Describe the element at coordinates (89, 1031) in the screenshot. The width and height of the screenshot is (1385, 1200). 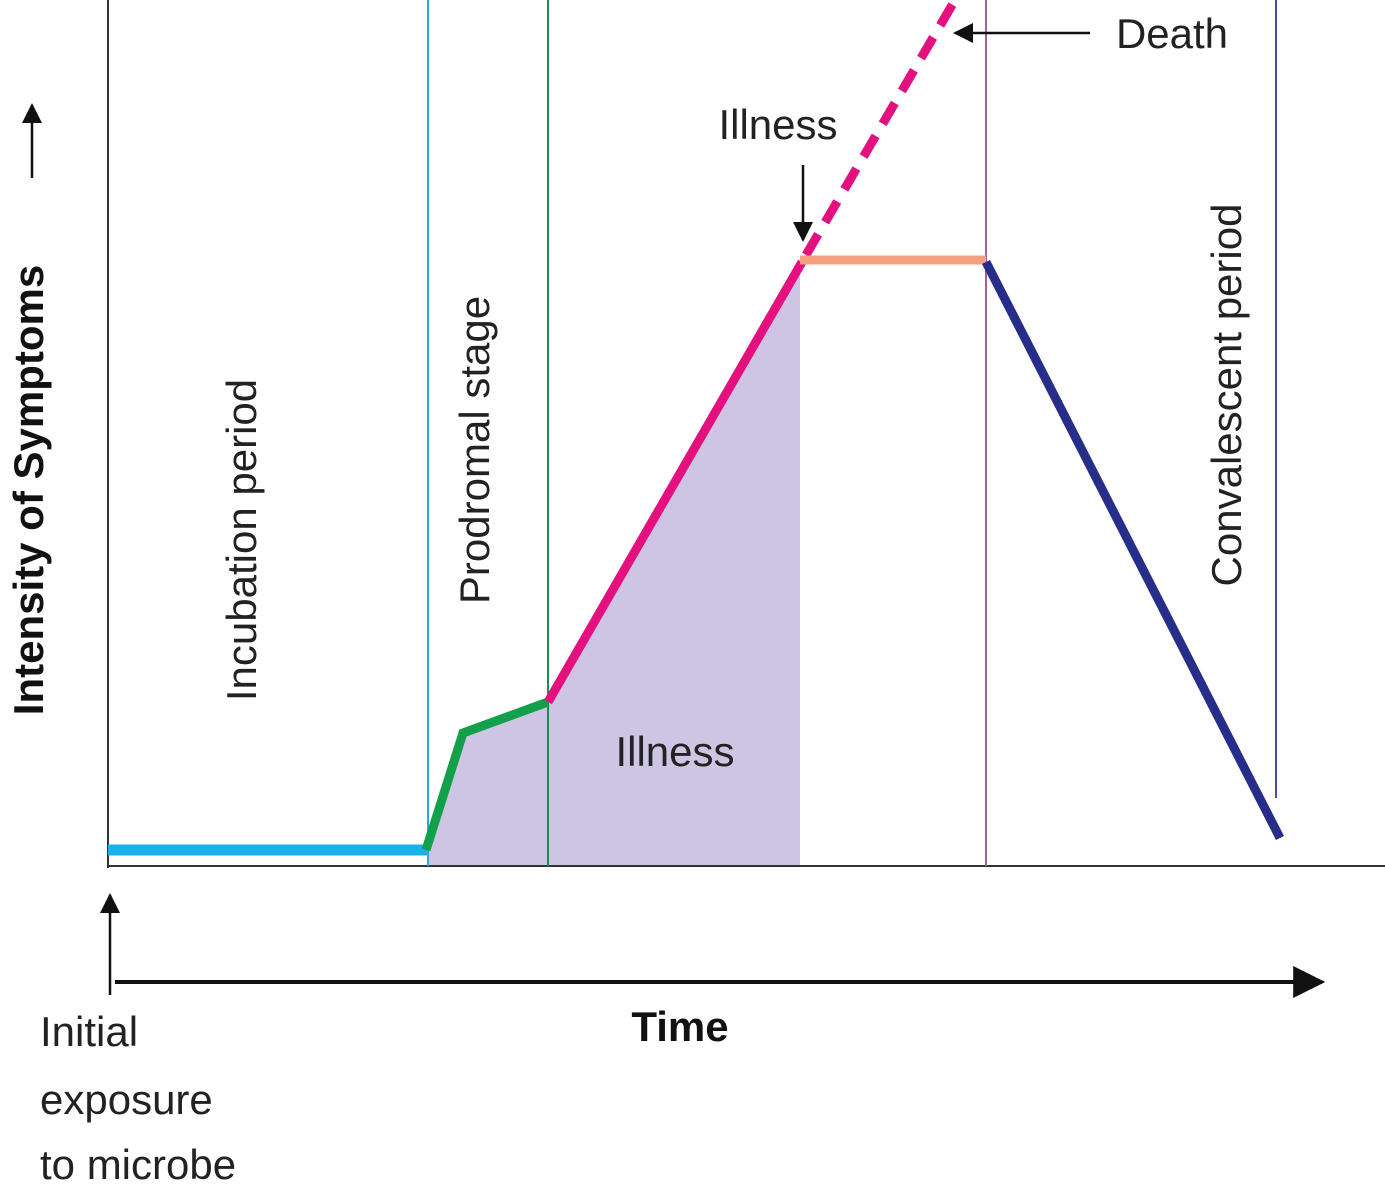
I see `exposure-label: Initial` at that location.